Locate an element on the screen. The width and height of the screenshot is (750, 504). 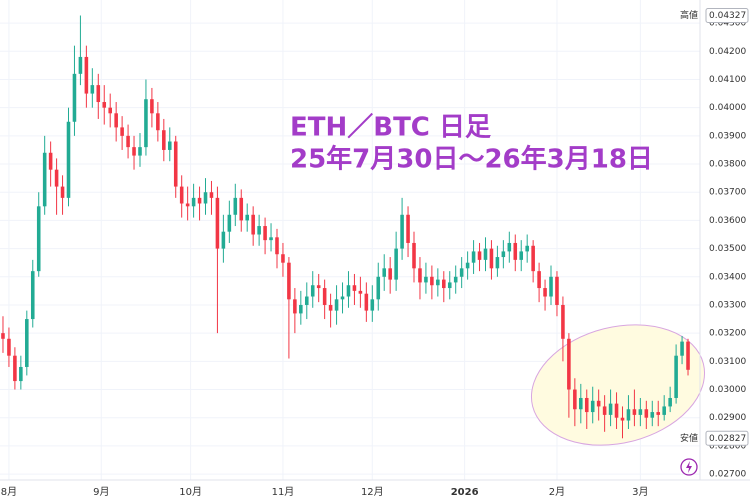
y-tick-label: 0.02700 is located at coordinates (727, 475).